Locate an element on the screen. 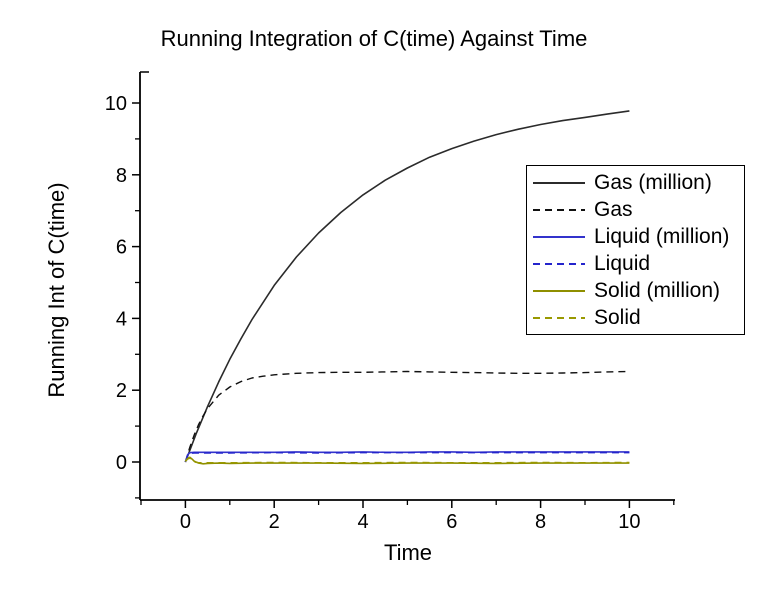  legend-swatch-solid is located at coordinates (559, 317).